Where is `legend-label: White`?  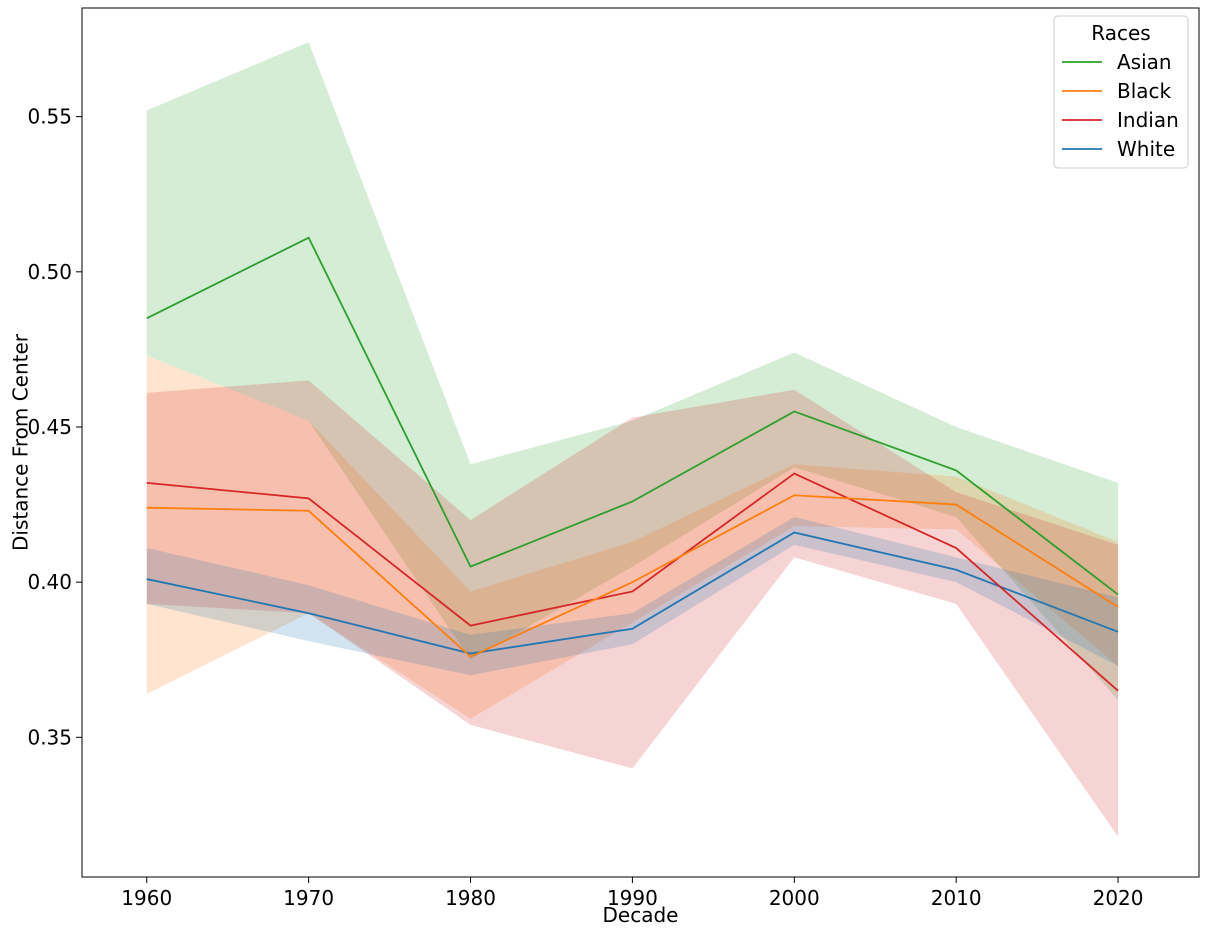
legend-label: White is located at coordinates (1146, 149).